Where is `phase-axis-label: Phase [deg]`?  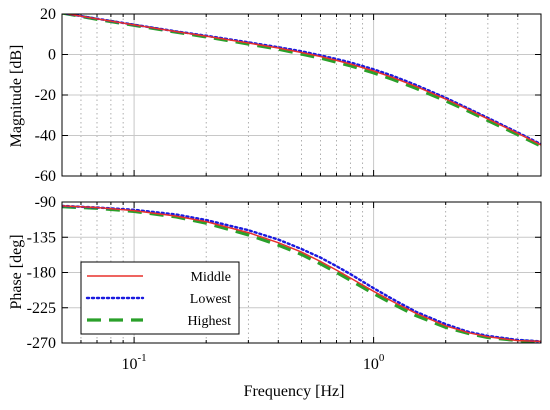
phase-axis-label: Phase [deg] is located at coordinates (16, 271).